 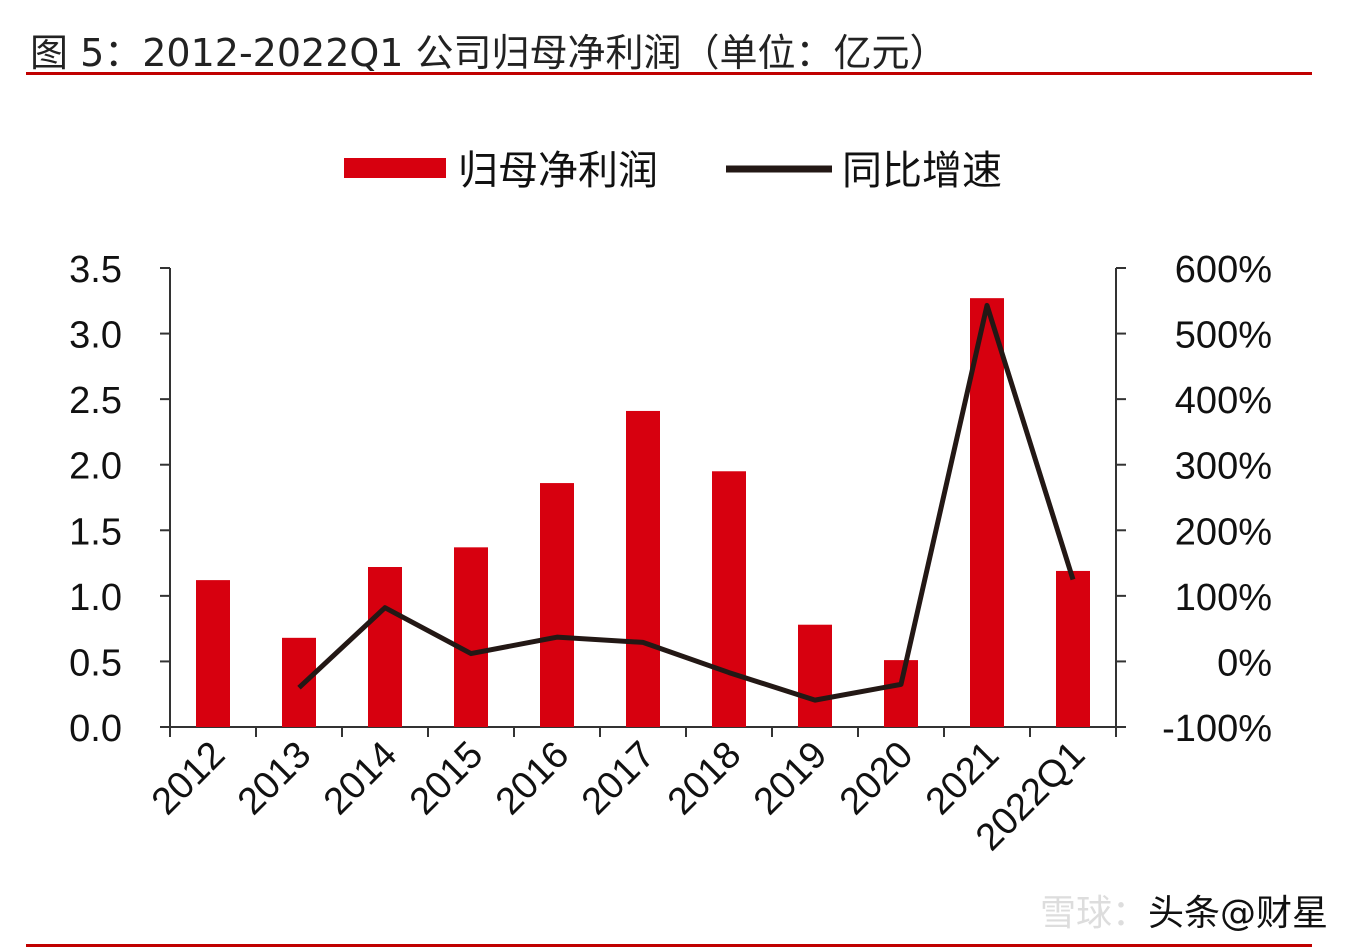 I want to click on x-tick-label: 2020, so click(x=876, y=778).